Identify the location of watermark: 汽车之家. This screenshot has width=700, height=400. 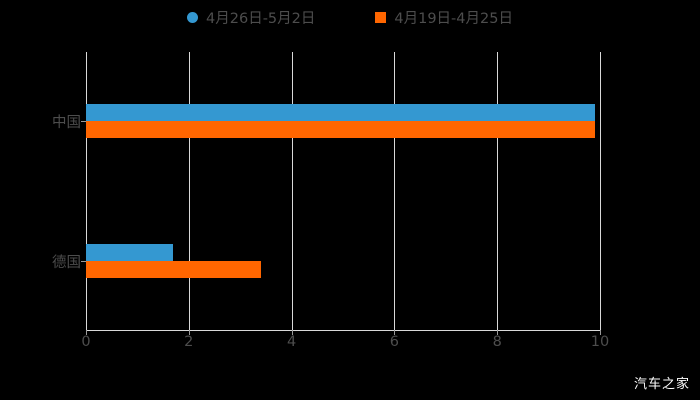
(661, 384).